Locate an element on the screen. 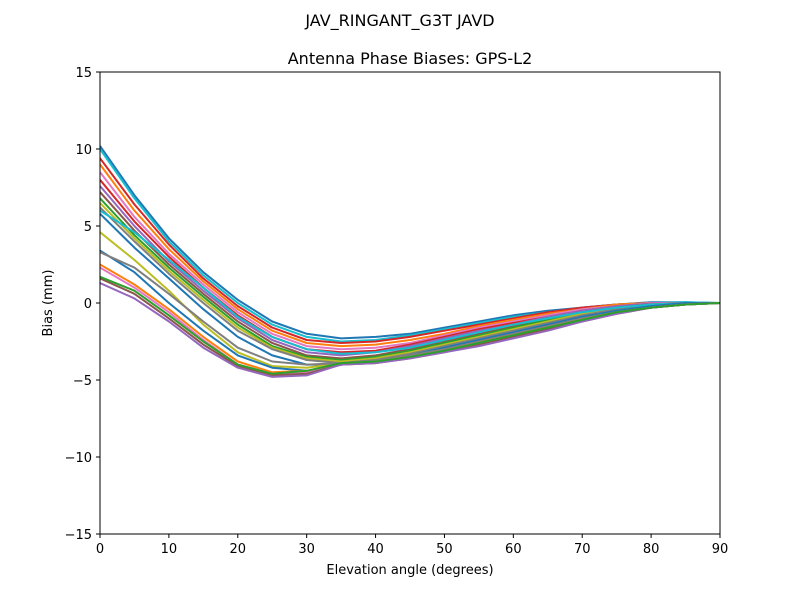 Image resolution: width=800 pixels, height=600 pixels. y-axis: −15 −10 −5 0 5 10 15 is located at coordinates (82, 304).